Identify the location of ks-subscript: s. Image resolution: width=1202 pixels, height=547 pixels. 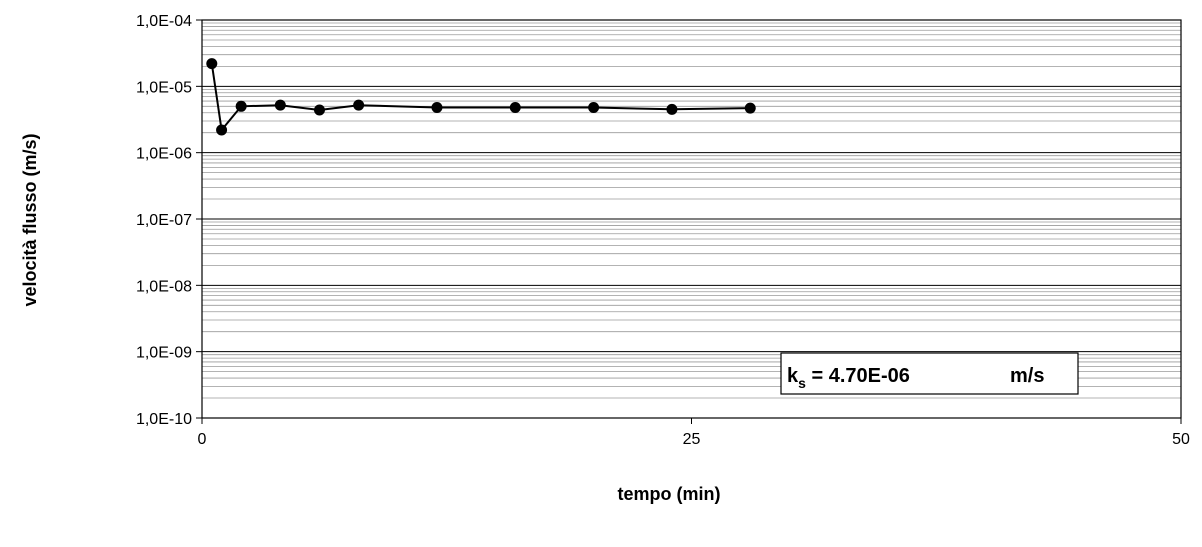
(802, 383).